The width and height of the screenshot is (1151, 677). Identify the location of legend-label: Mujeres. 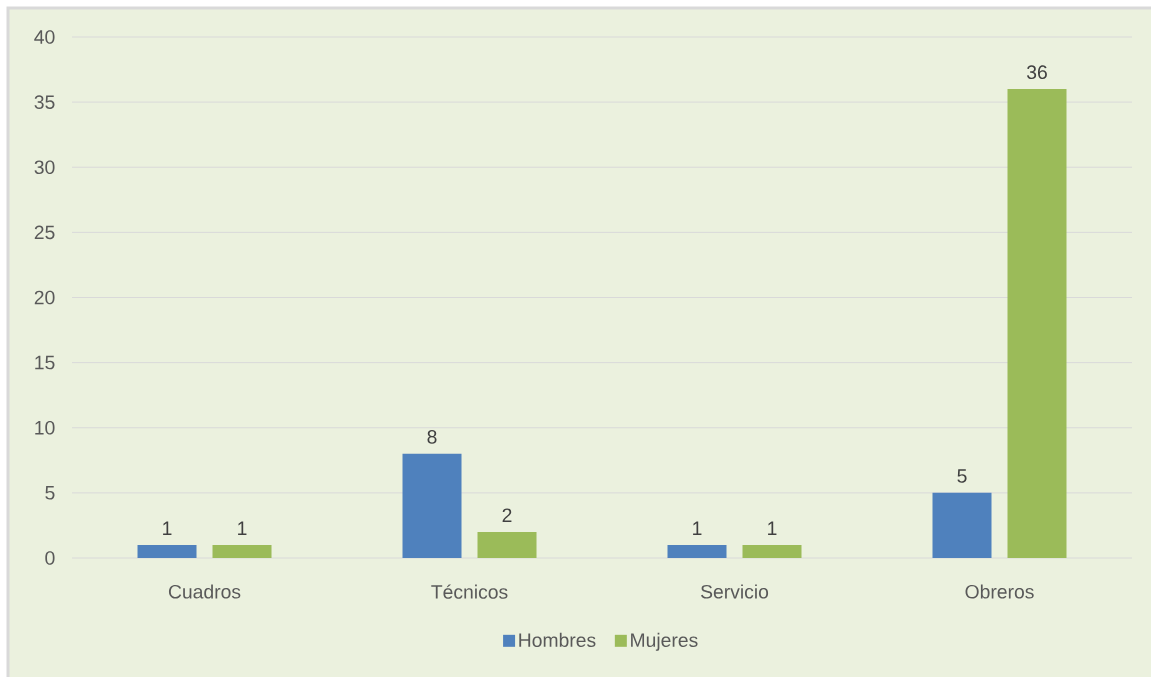
(664, 641).